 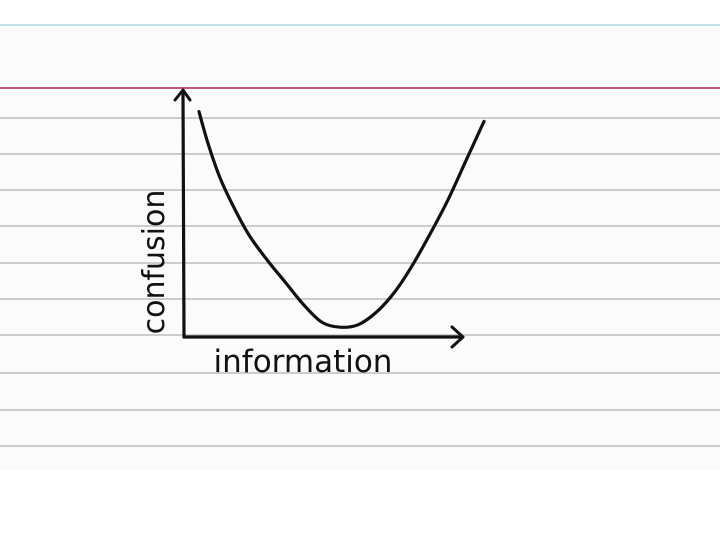 What do you see at coordinates (457, 337) in the screenshot?
I see `x-axis-arrow` at bounding box center [457, 337].